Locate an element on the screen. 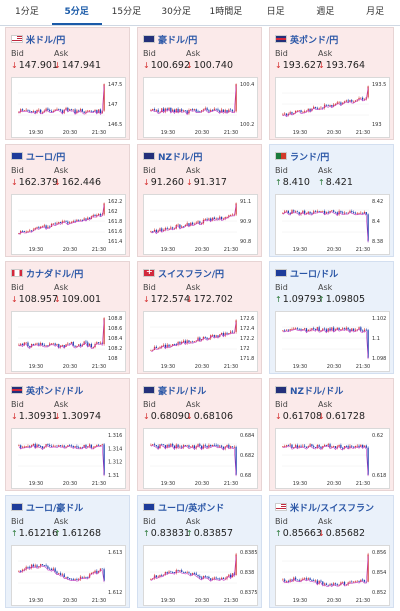  mini-chart: 1.316 1.314 1.312 1.31 19:30 20:30 21:30 is located at coordinates (68, 458).